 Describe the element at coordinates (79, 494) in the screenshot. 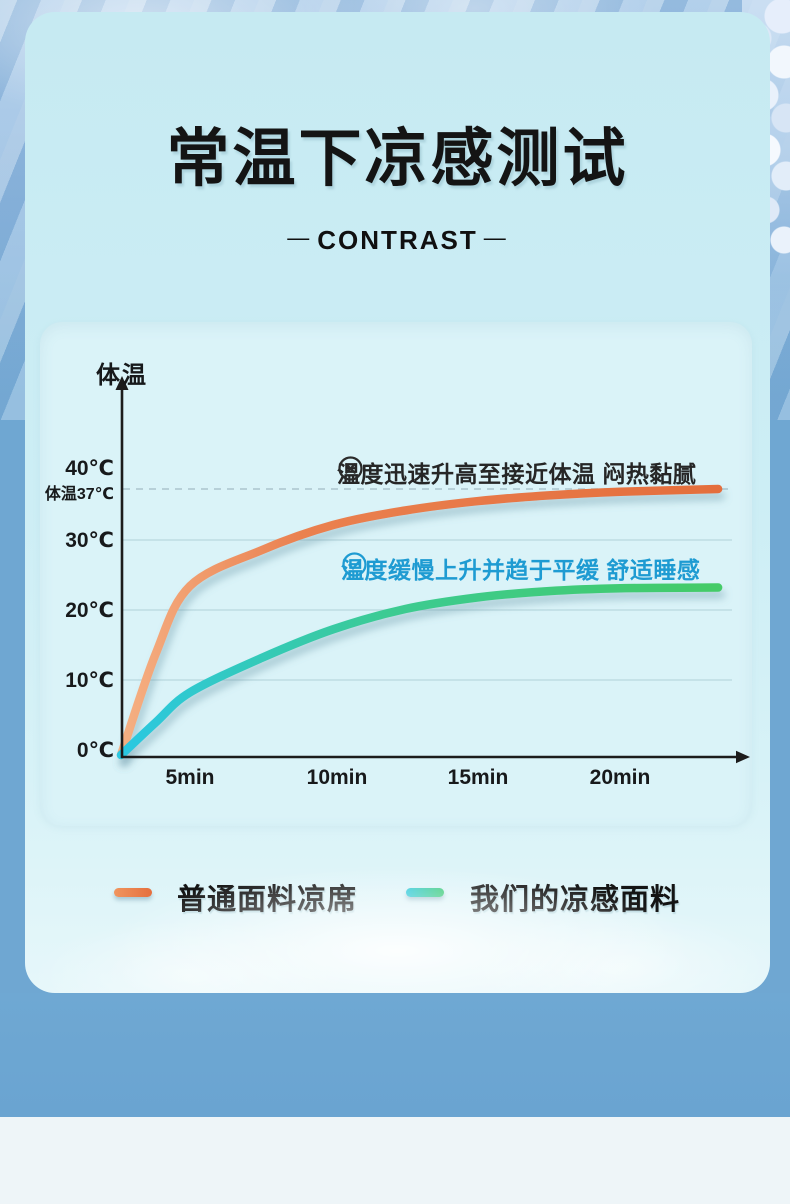

I see `ytick-37-bodytemp: 体温37℃` at that location.